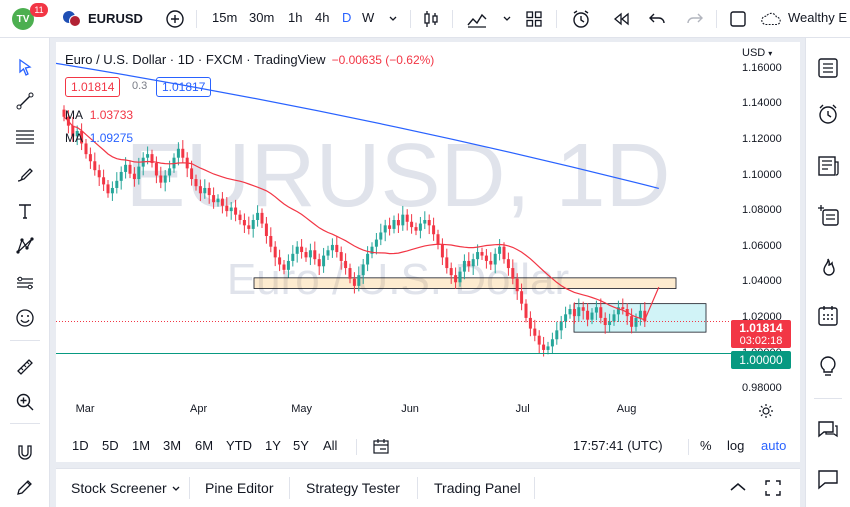 The image size is (850, 507). Describe the element at coordinates (204, 445) in the screenshot. I see `range-6m: 6M` at that location.